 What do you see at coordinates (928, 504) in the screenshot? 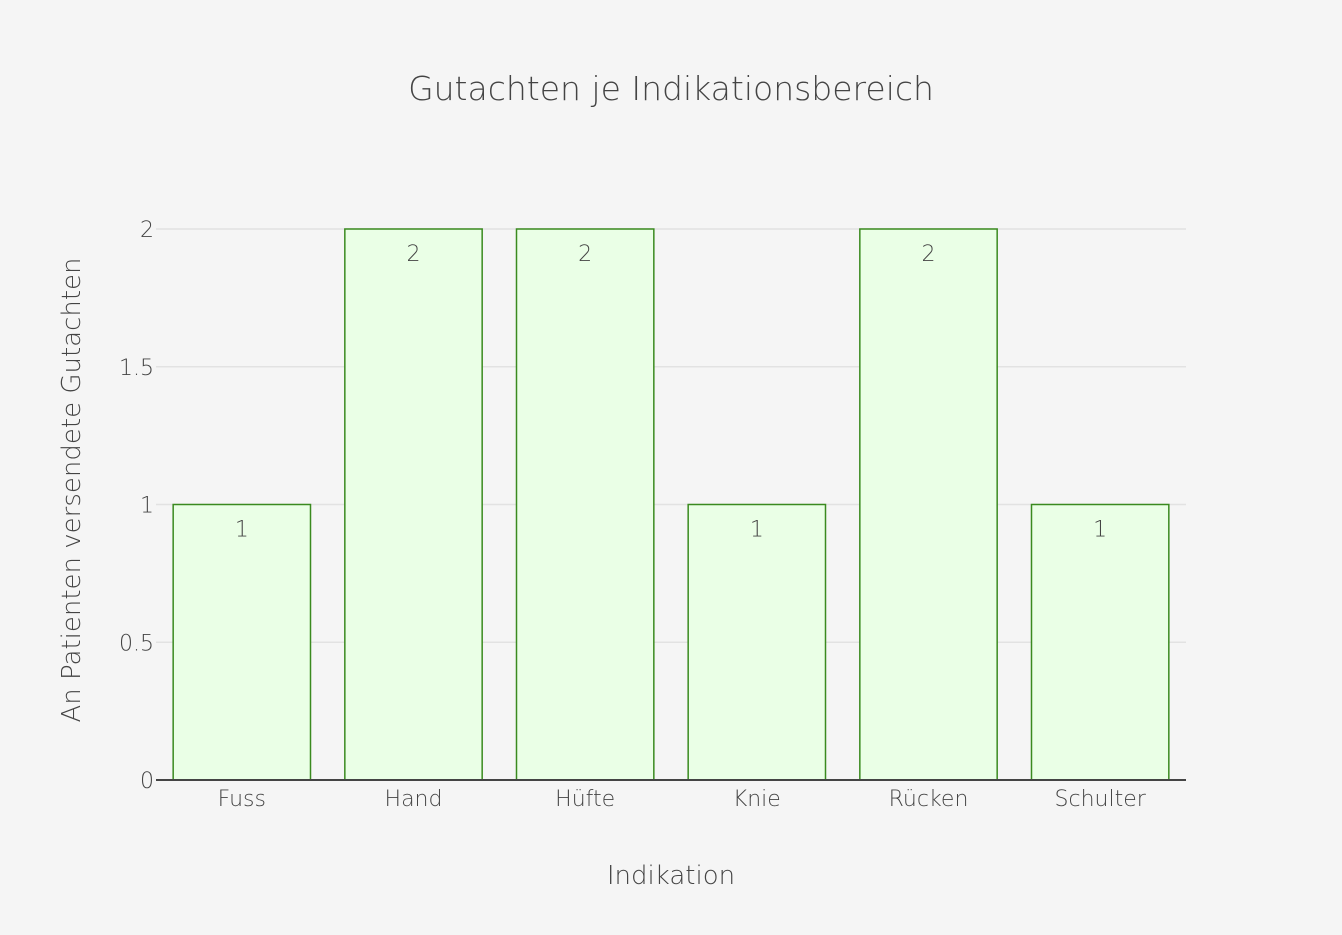
I see `bar-rücken` at bounding box center [928, 504].